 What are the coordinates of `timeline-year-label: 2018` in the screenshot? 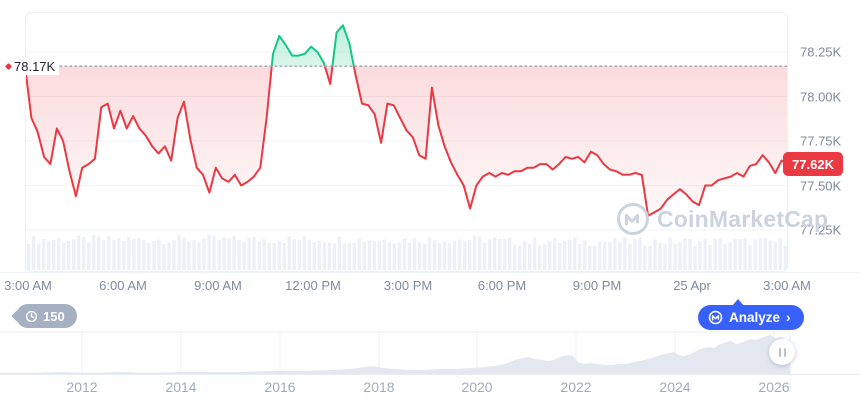 It's located at (379, 387).